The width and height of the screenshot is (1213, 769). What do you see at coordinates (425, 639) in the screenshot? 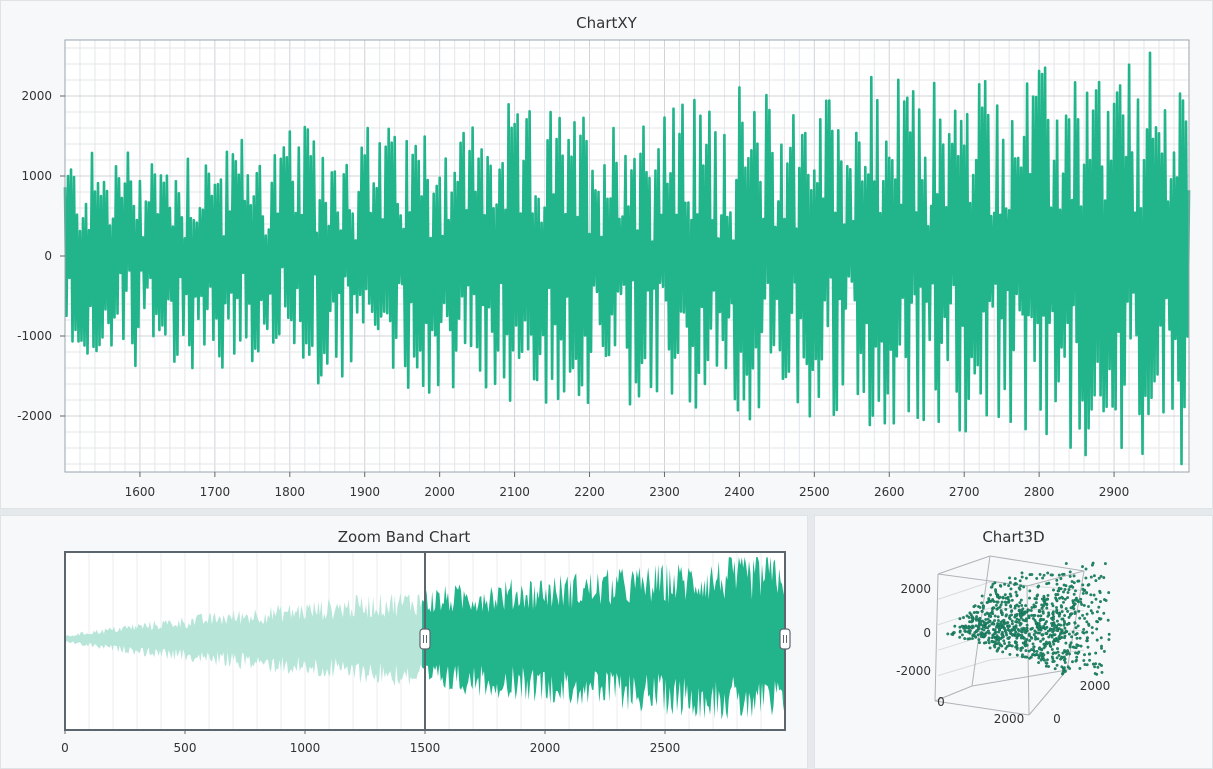
I see `zoom-band-left-handle` at bounding box center [425, 639].